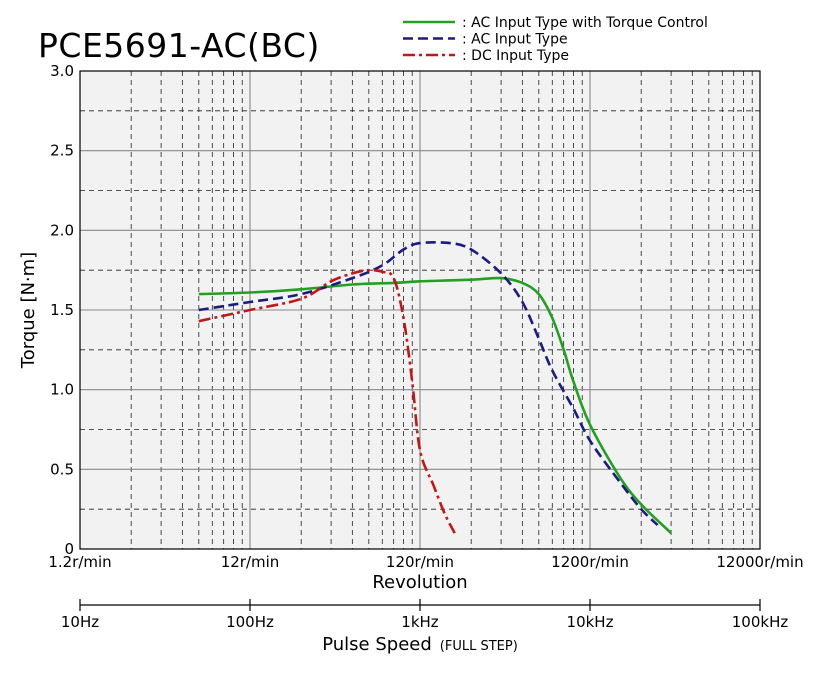 The height and width of the screenshot is (680, 830). What do you see at coordinates (760, 622) in the screenshot?
I see `pulse-tick-label: 100kHz` at bounding box center [760, 622].